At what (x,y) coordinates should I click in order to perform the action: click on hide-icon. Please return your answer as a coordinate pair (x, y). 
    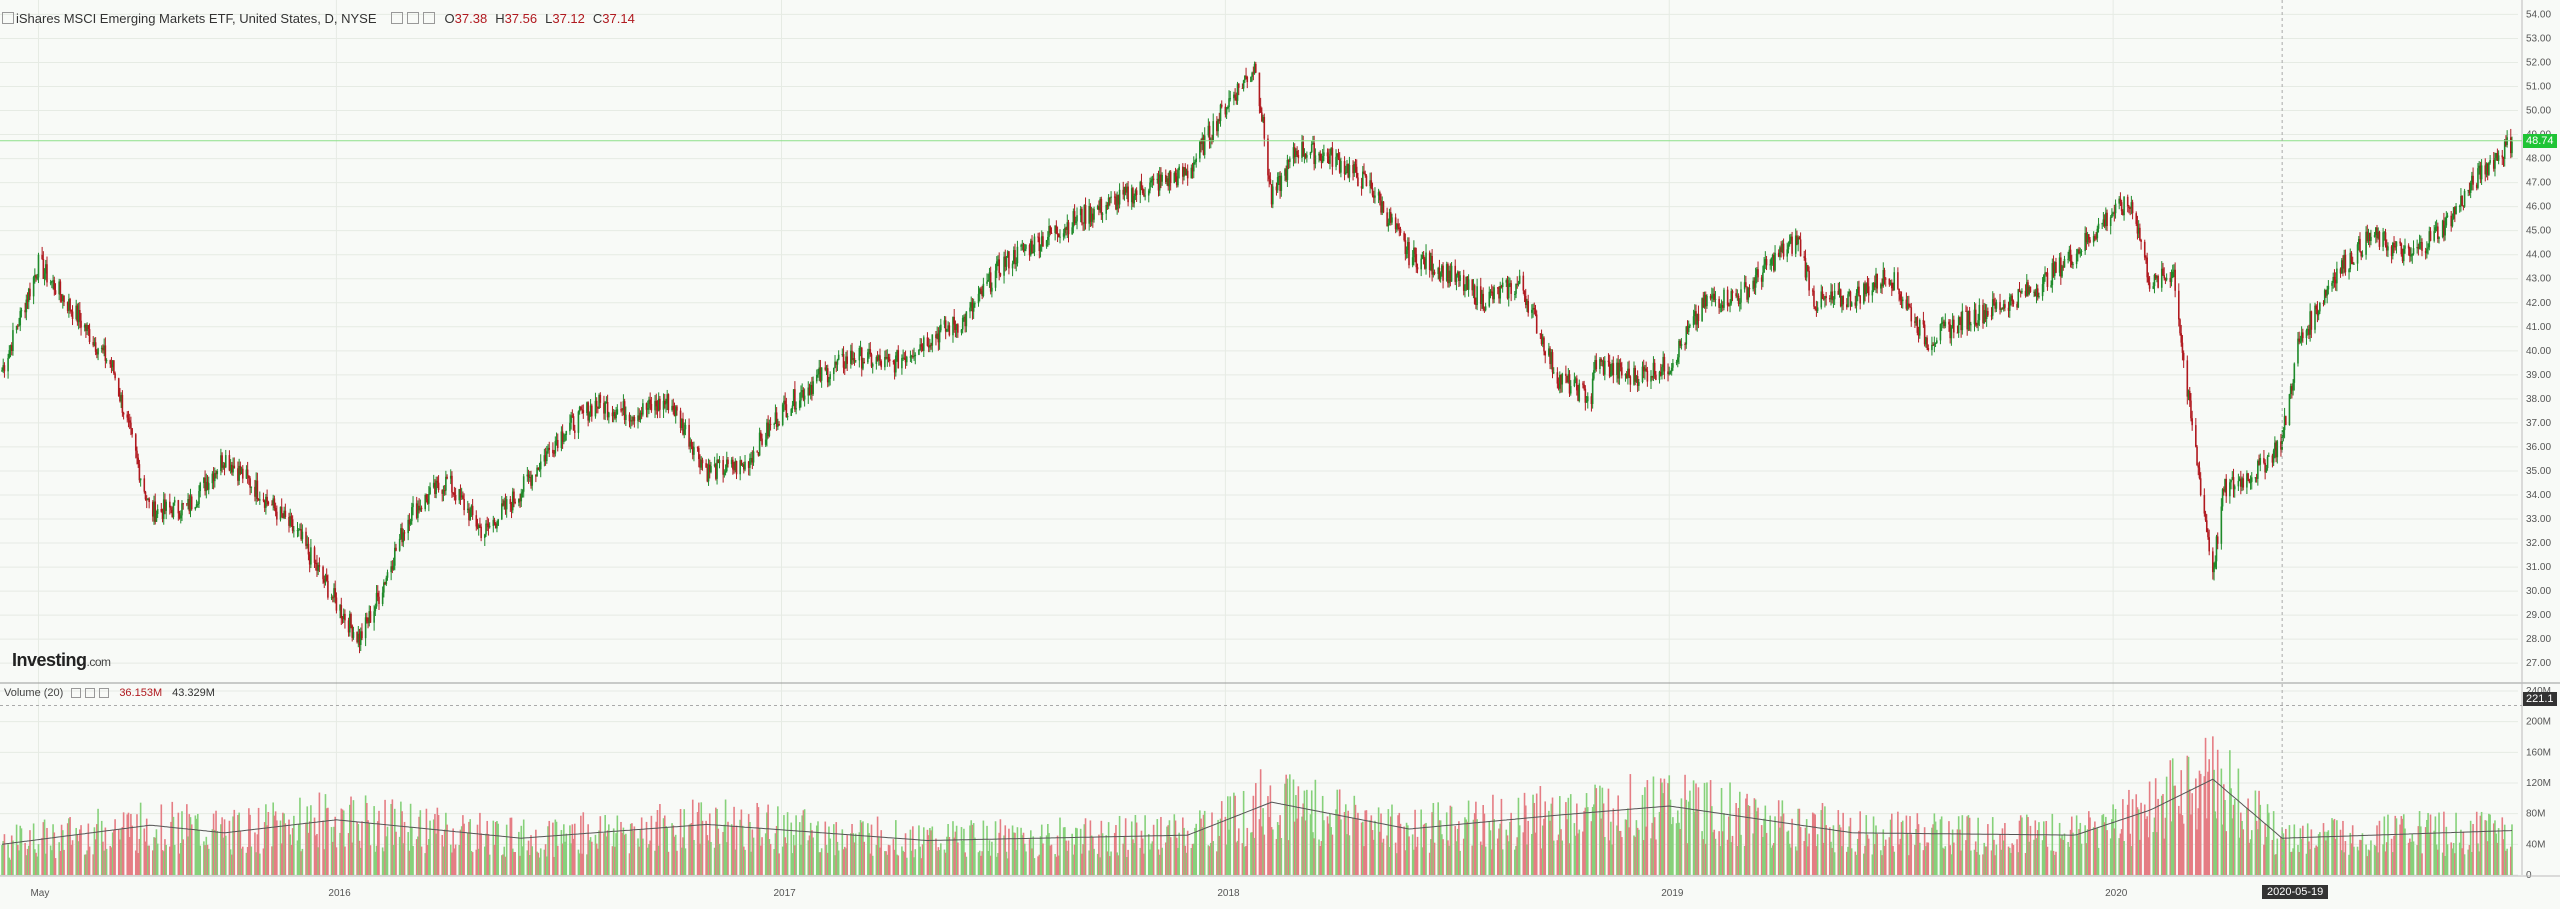
    Looking at the image, I should click on (412, 18).